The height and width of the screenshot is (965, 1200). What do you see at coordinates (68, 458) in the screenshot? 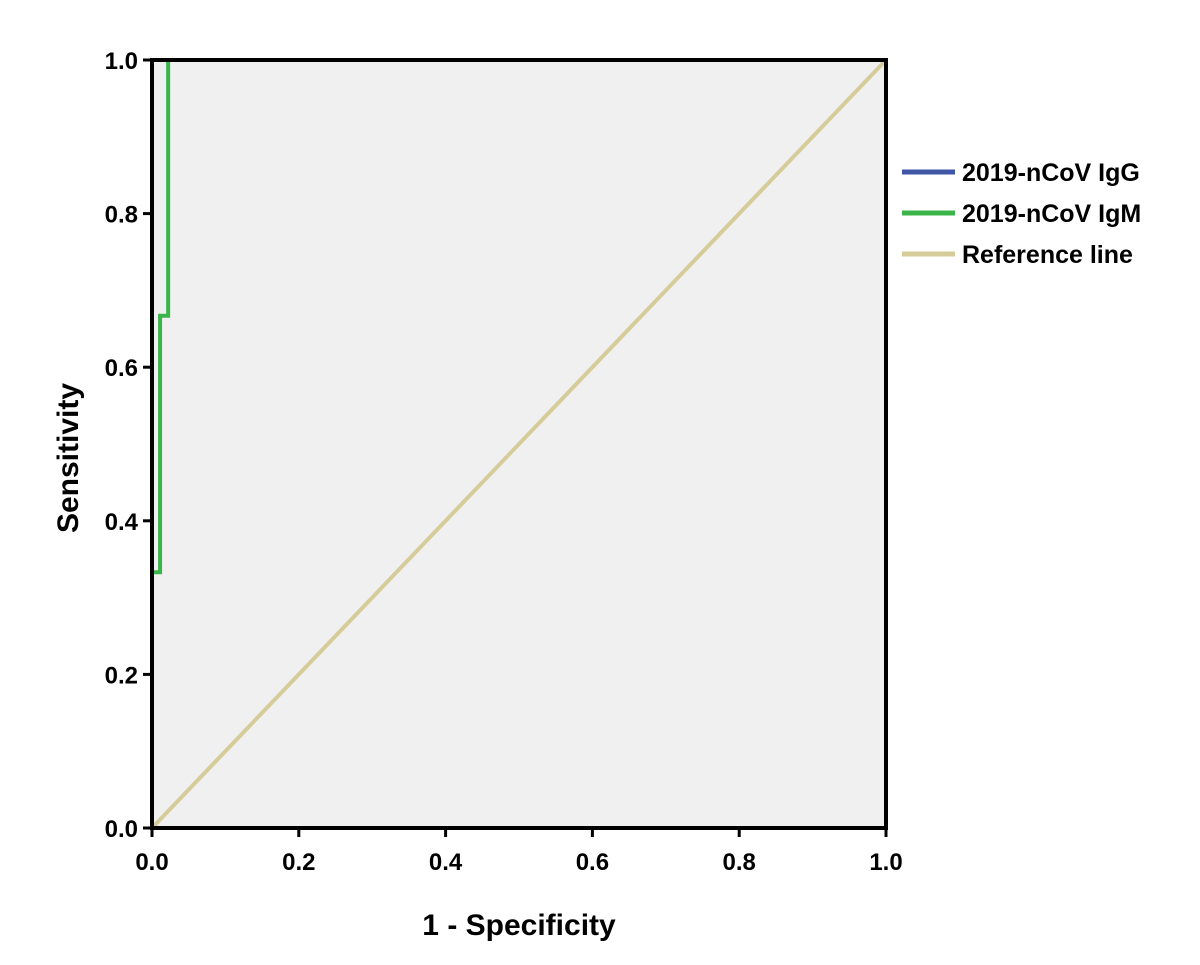
I see `y-axis-title: Sensitivity` at bounding box center [68, 458].